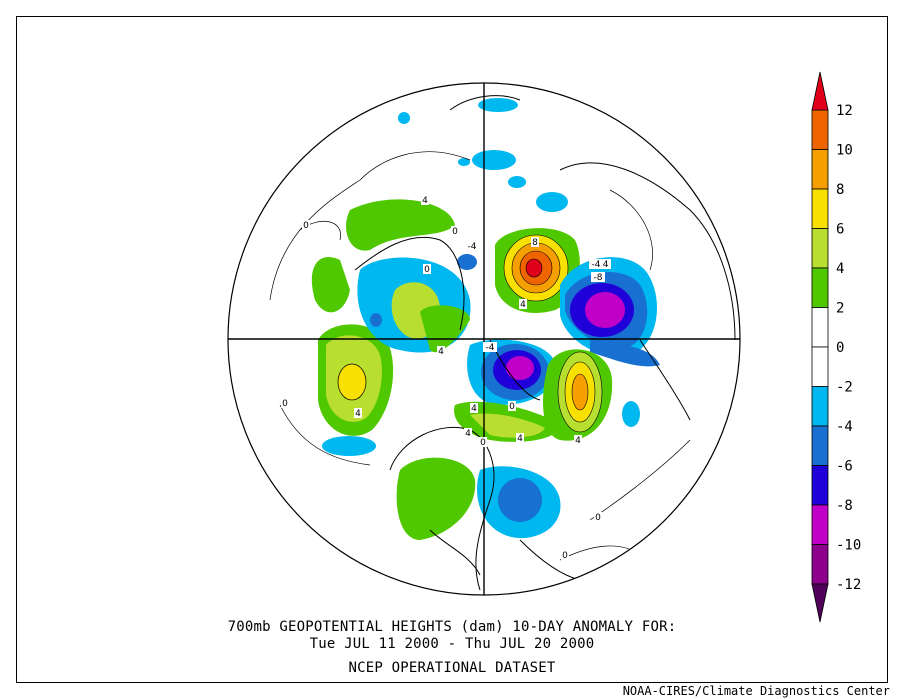 Image resolution: width=904 pixels, height=699 pixels. What do you see at coordinates (411, 276) in the screenshot?
I see `alaska-anomalies` at bounding box center [411, 276].